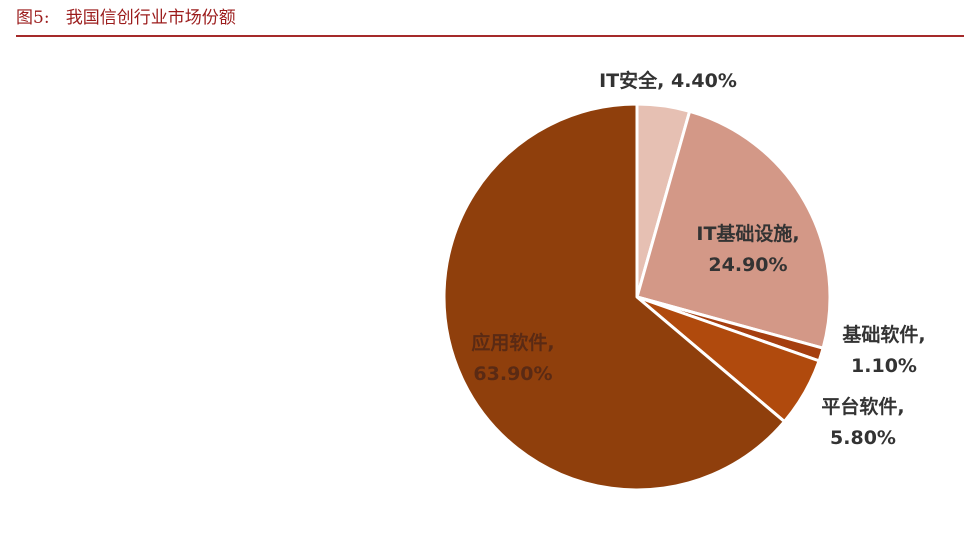 Image resolution: width=964 pixels, height=544 pixels. What do you see at coordinates (33, 18) in the screenshot?
I see `figure-number: 图5:` at bounding box center [33, 18].